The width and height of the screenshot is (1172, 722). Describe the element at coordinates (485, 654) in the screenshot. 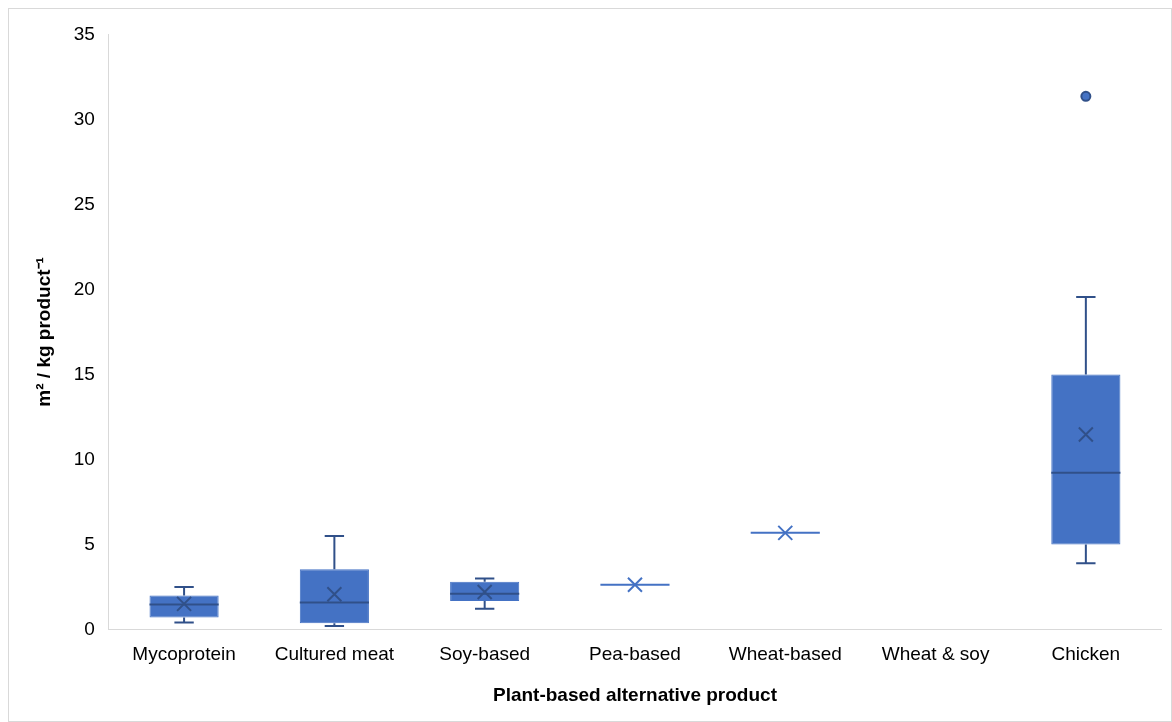

I see `x-tick-label: Soy-based` at that location.